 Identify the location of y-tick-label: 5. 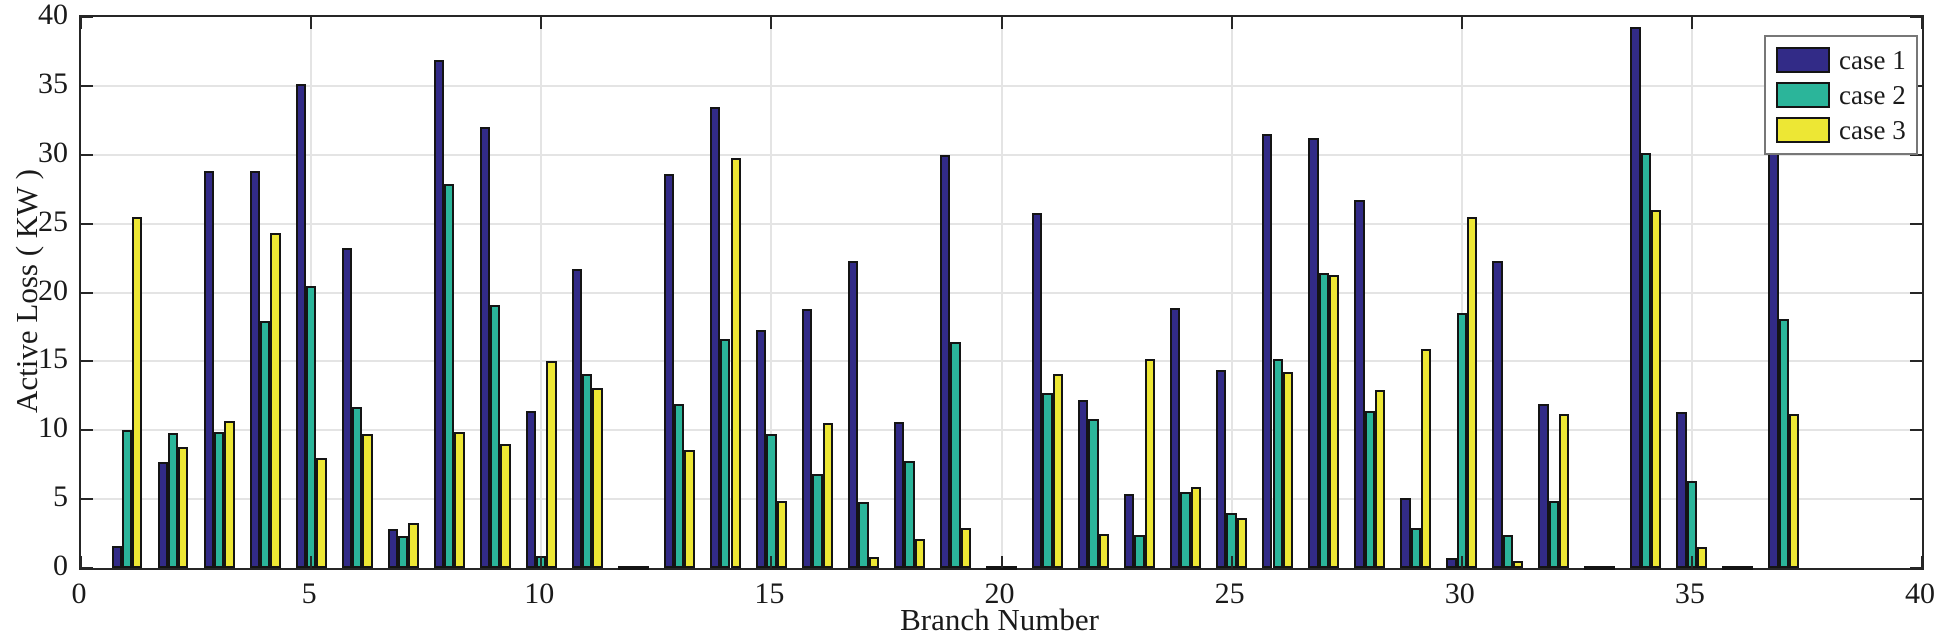
(60, 497).